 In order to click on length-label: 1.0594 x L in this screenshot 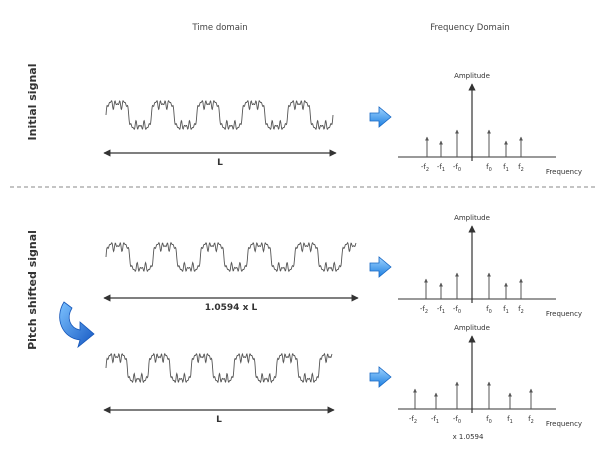, I will do `click(231, 308)`.